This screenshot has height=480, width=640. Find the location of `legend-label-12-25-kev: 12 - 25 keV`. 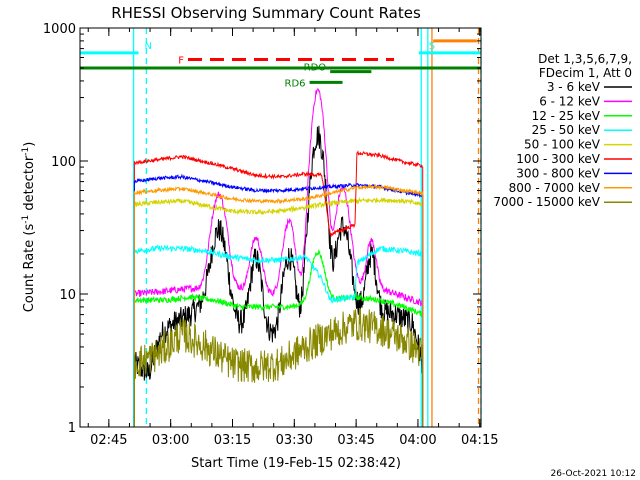

legend-label-12-25-kev: 12 - 25 keV is located at coordinates (566, 116).